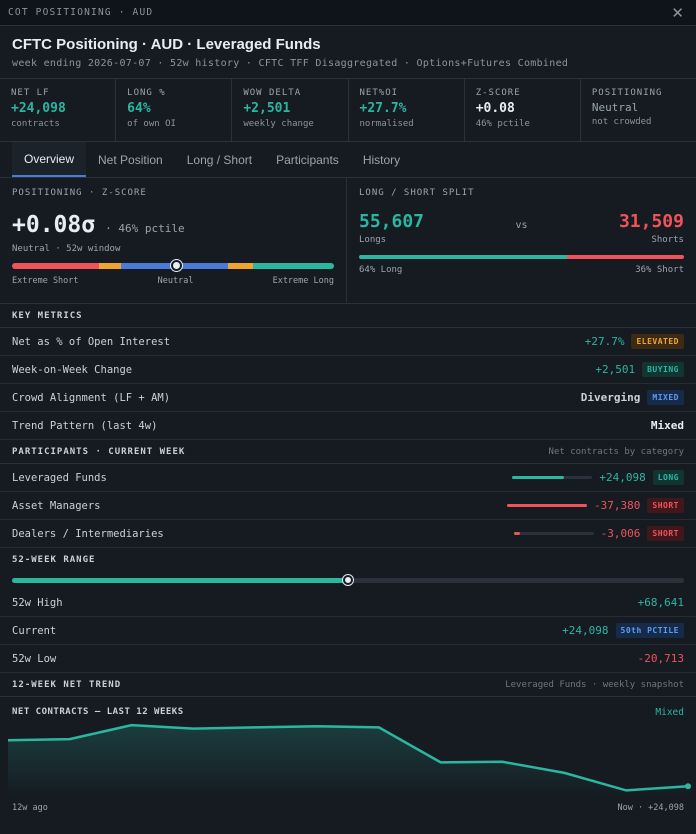  I want to click on tab-history: History, so click(381, 159).